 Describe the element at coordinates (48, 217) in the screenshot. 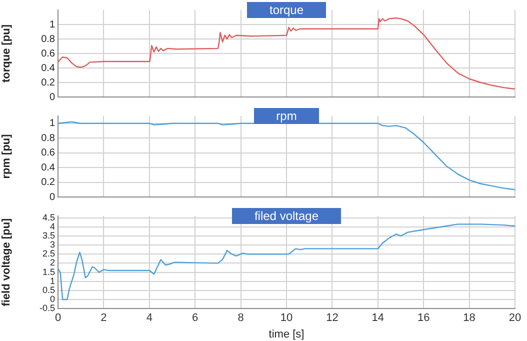

I see `y-tick-label: 4.5` at that location.